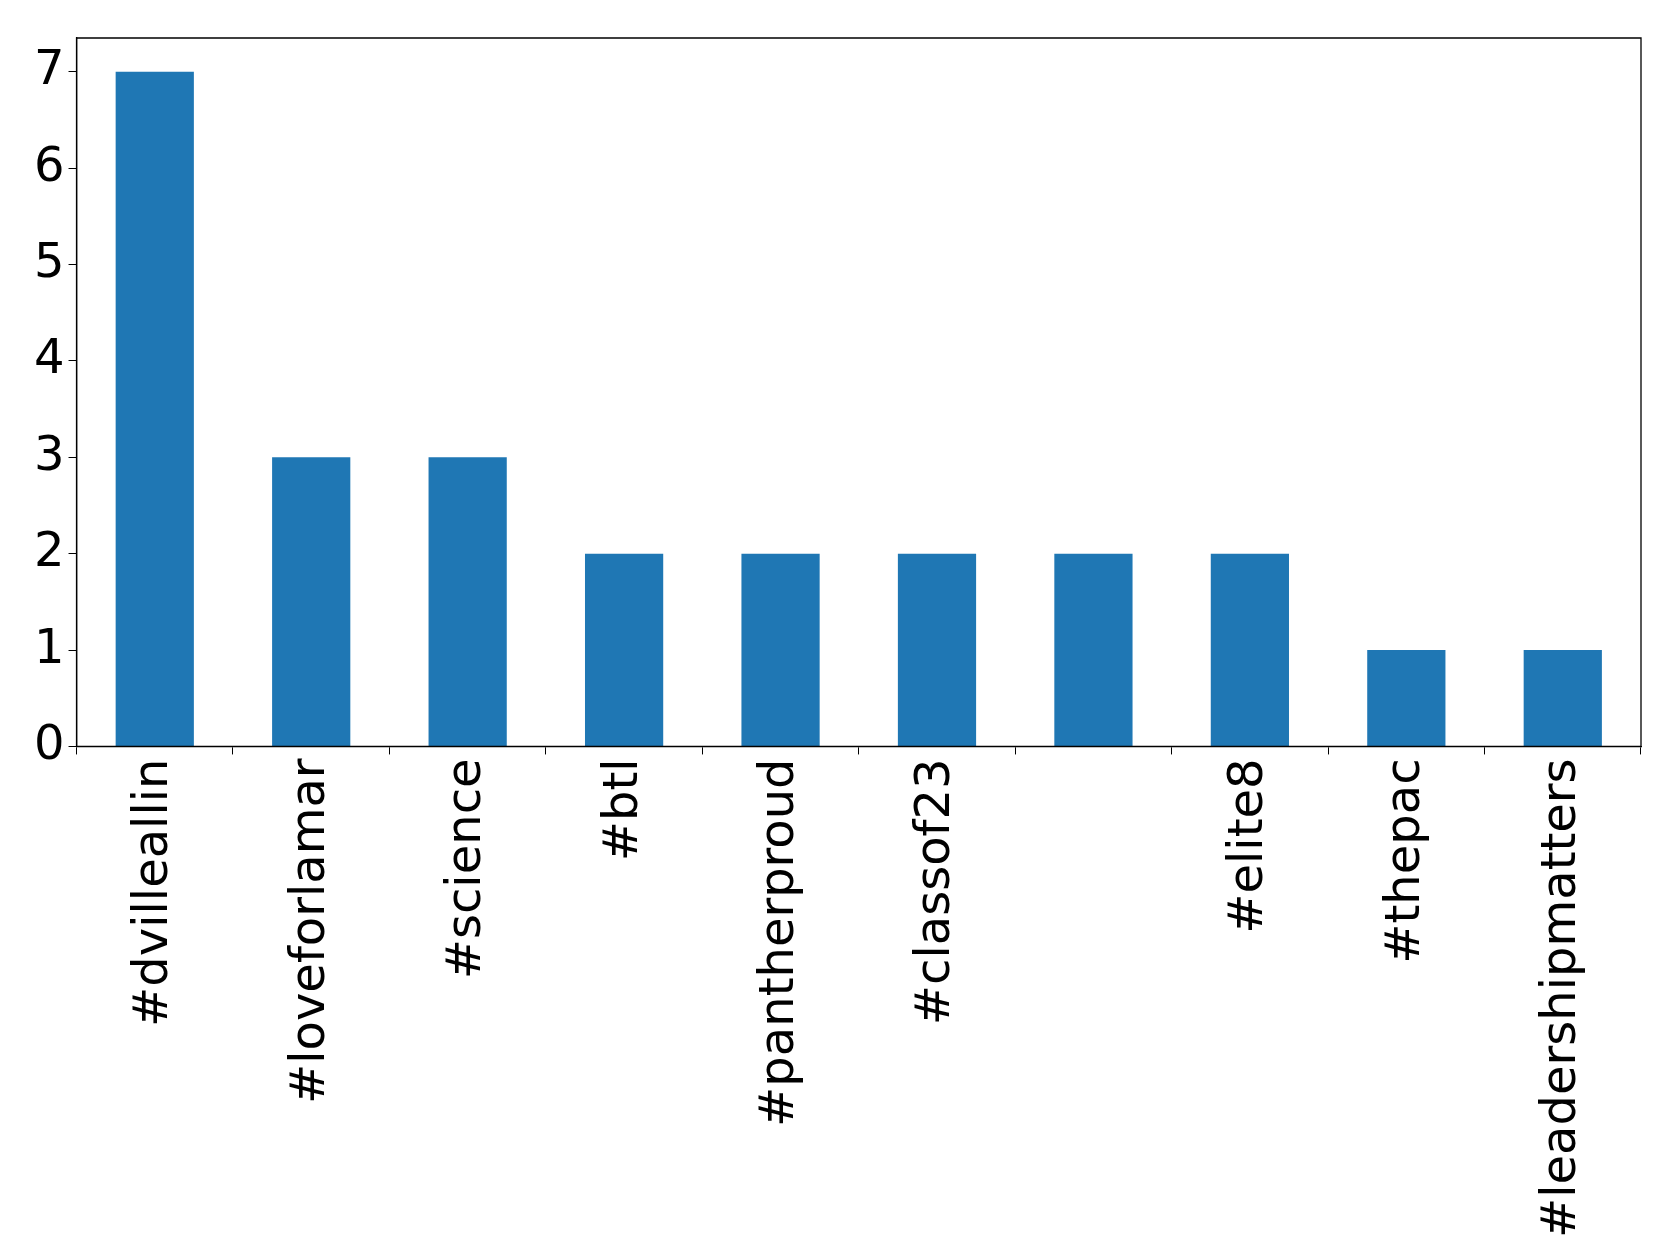 The width and height of the screenshot is (1679, 1252). Describe the element at coordinates (49, 645) in the screenshot. I see `y-tick-label: 1` at that location.